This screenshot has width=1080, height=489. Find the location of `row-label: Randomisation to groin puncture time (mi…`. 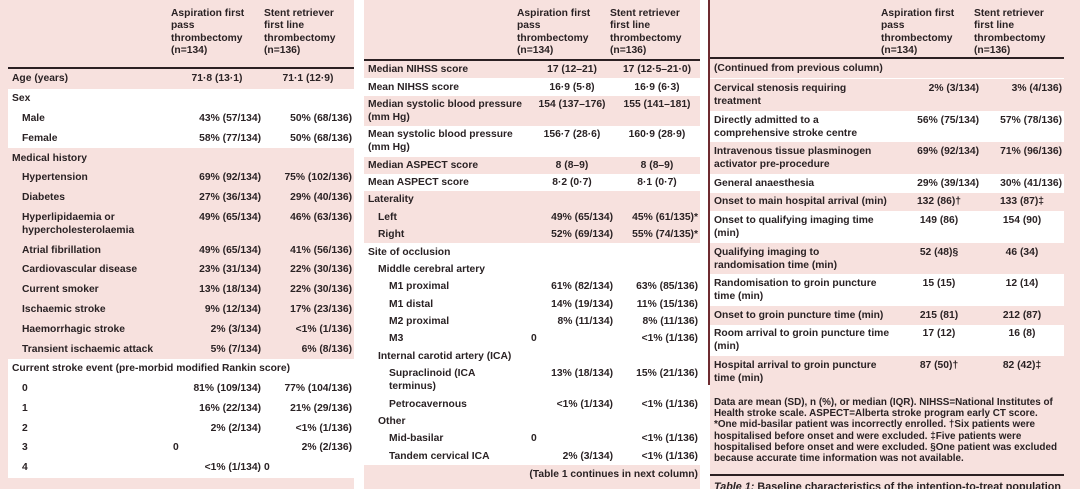

row-label: Randomisation to groin puncture time (mi… is located at coordinates (795, 290).